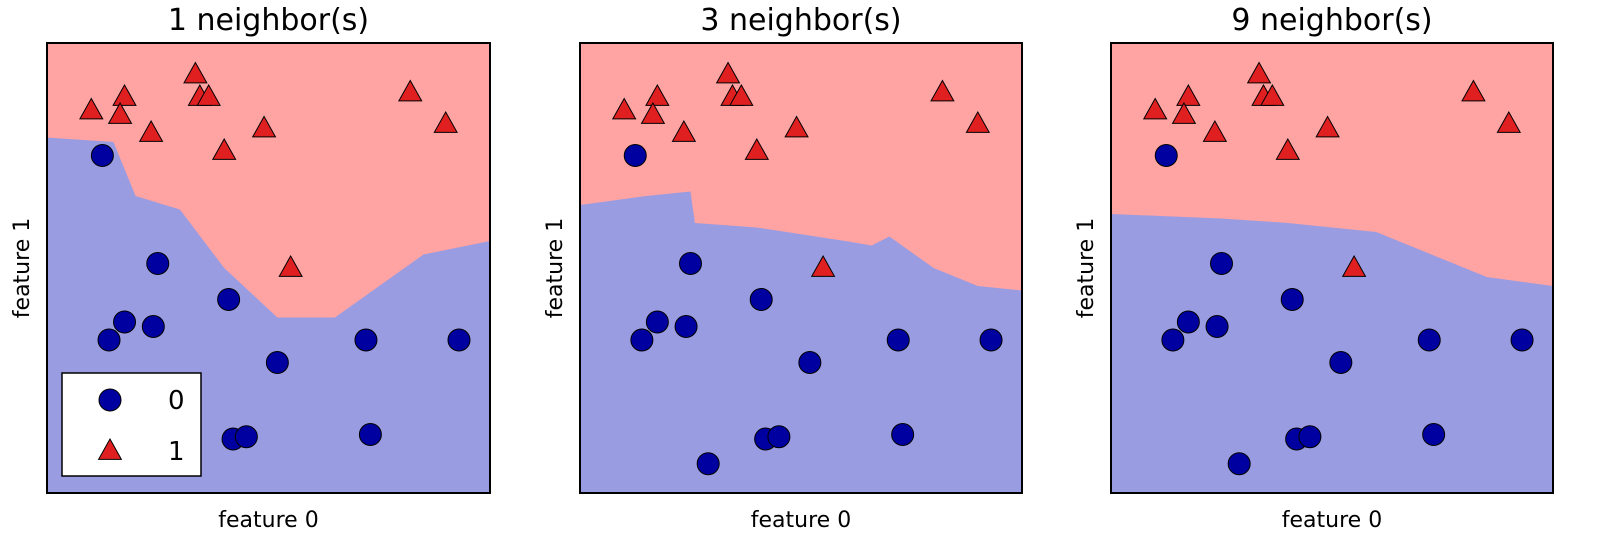  What do you see at coordinates (268, 20) in the screenshot?
I see `panel-title: 1 neighbor(s)` at bounding box center [268, 20].